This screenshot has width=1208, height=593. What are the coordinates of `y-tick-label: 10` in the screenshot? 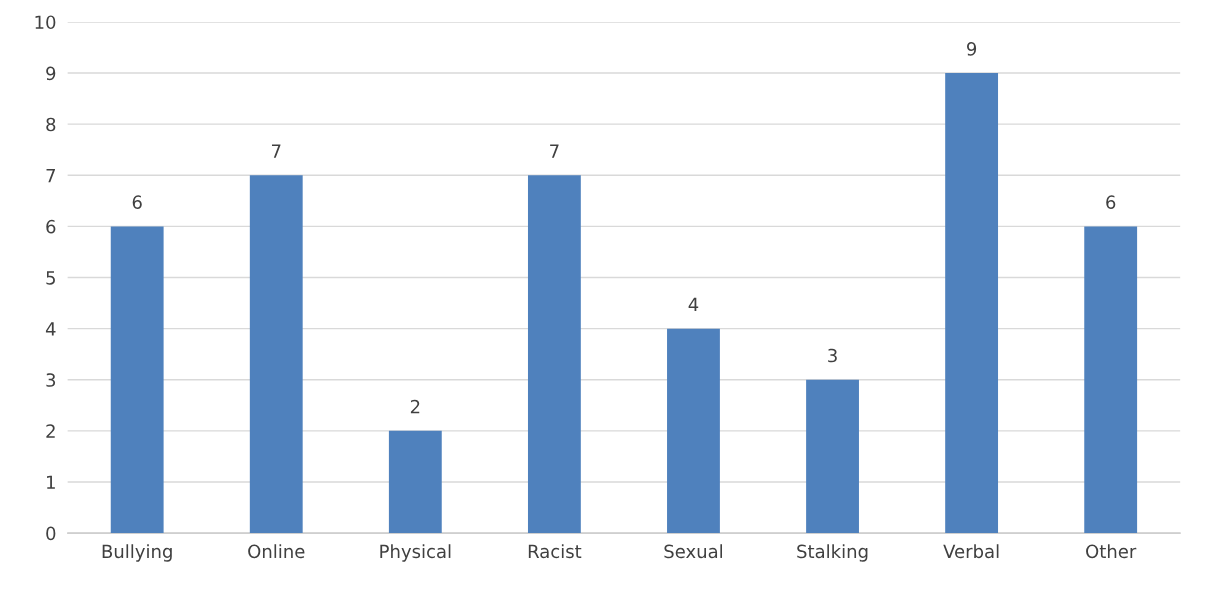 It's located at (45, 22).